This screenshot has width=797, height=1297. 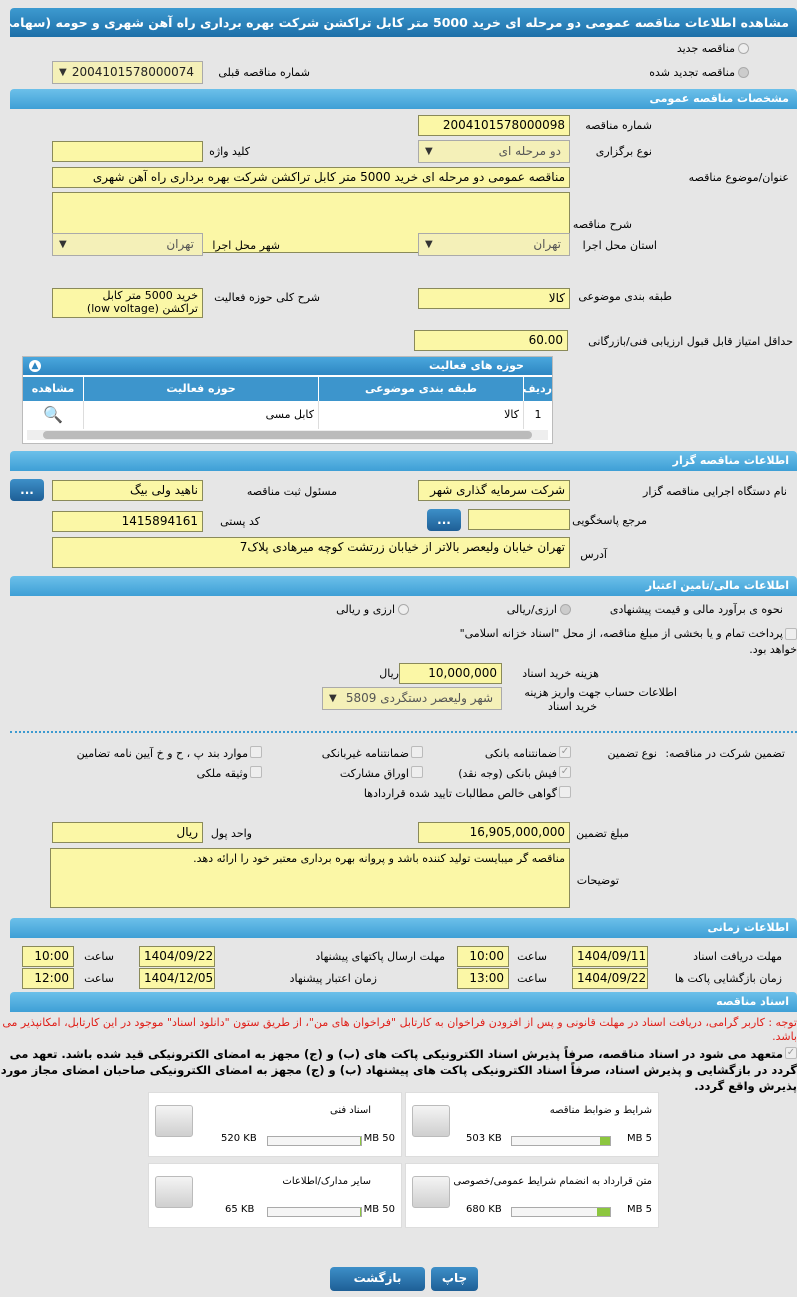 I want to click on scope-field: خرید 5000 متر کابل تراکشن (low voltage), so click(x=127, y=303).